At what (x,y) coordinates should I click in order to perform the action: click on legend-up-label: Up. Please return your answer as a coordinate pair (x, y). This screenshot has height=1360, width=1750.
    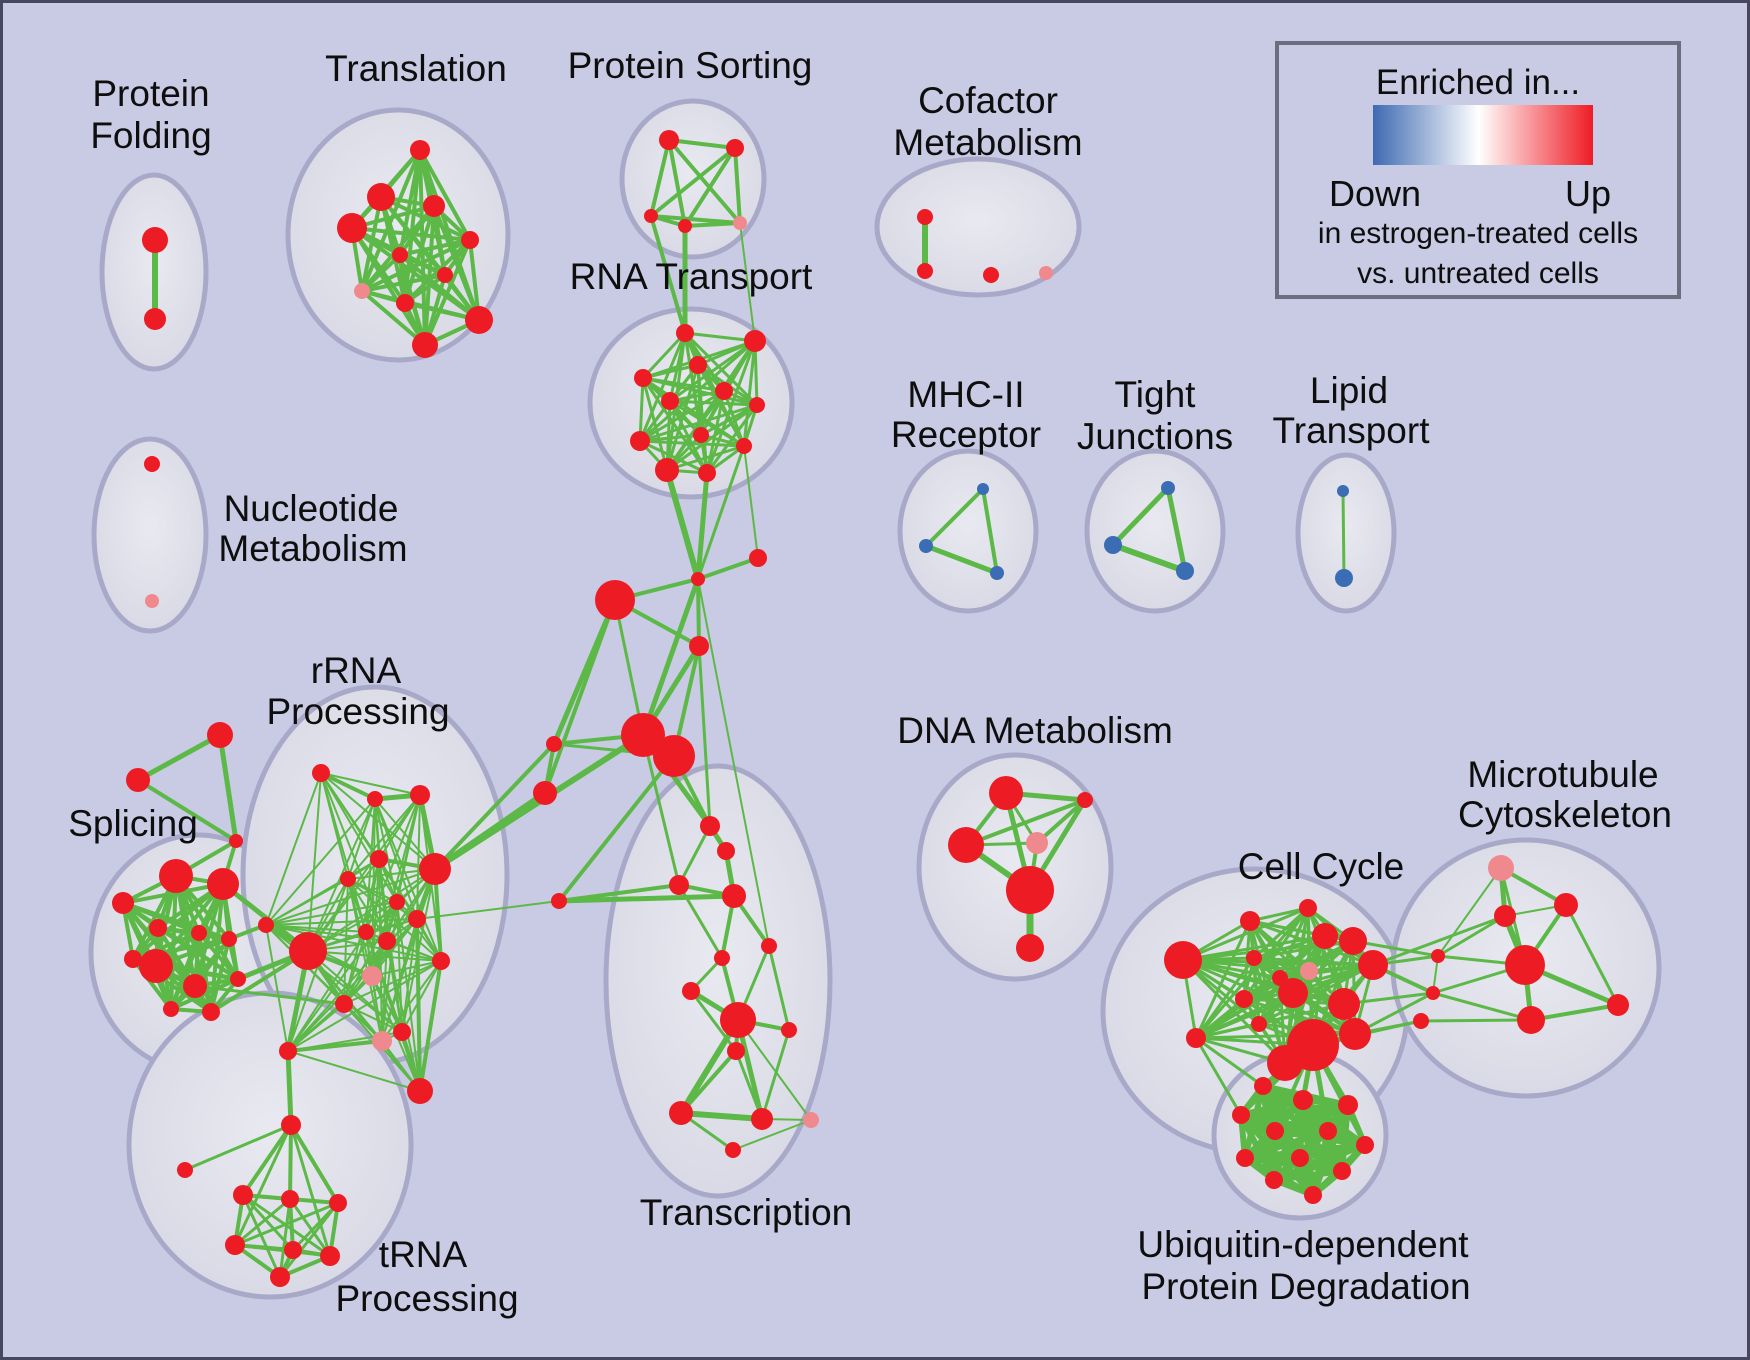
    Looking at the image, I should click on (1587, 193).